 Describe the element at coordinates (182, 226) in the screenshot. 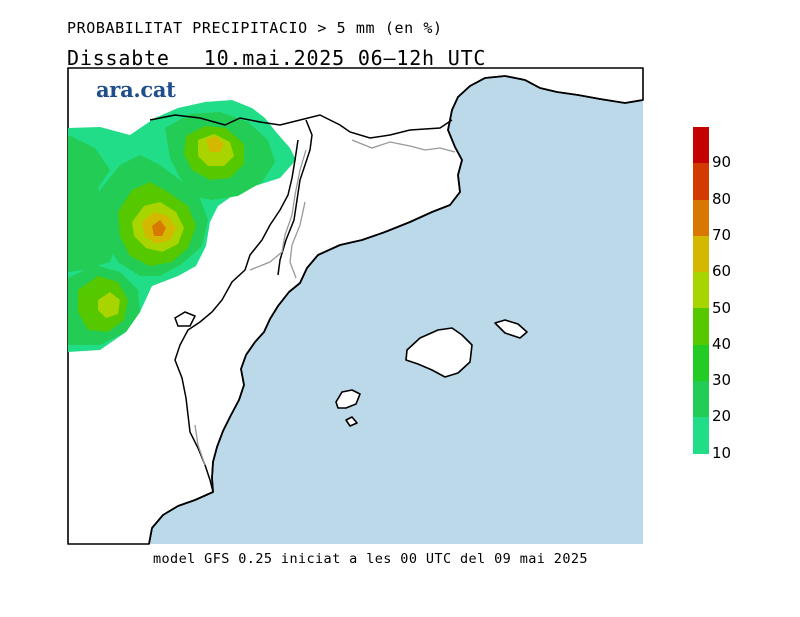

I see `precipitation-probability-field` at that location.